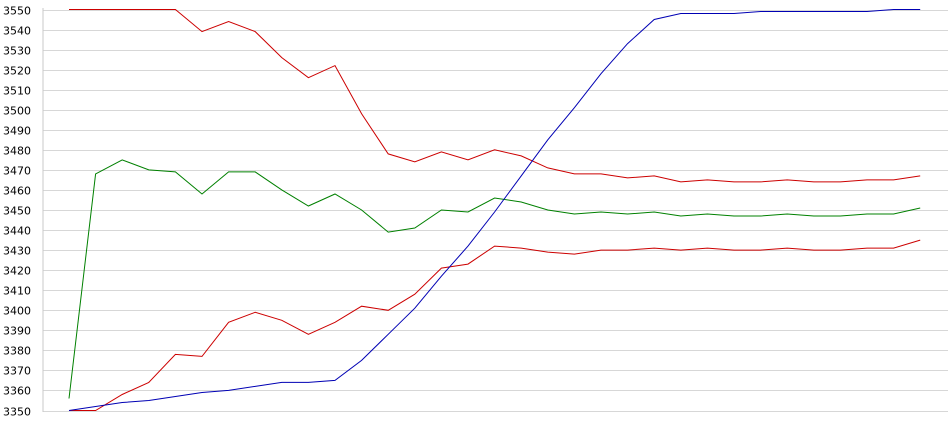  Describe the element at coordinates (17, 31) in the screenshot. I see `y-tick-label: 3540` at that location.